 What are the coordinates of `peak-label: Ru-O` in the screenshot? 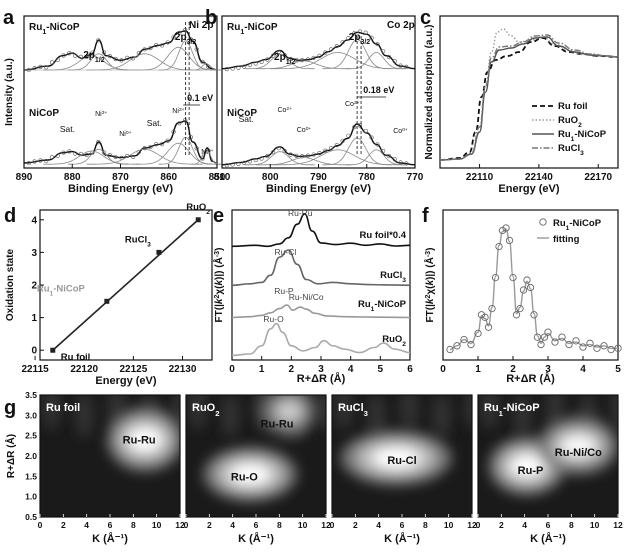 It's located at (273, 319).